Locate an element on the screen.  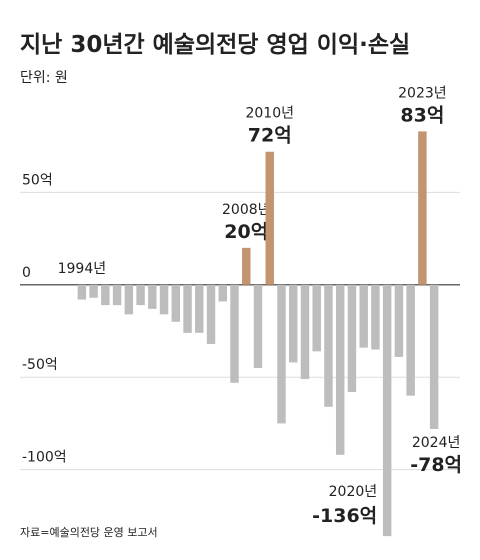
value-label: 20억 is located at coordinates (246, 232).